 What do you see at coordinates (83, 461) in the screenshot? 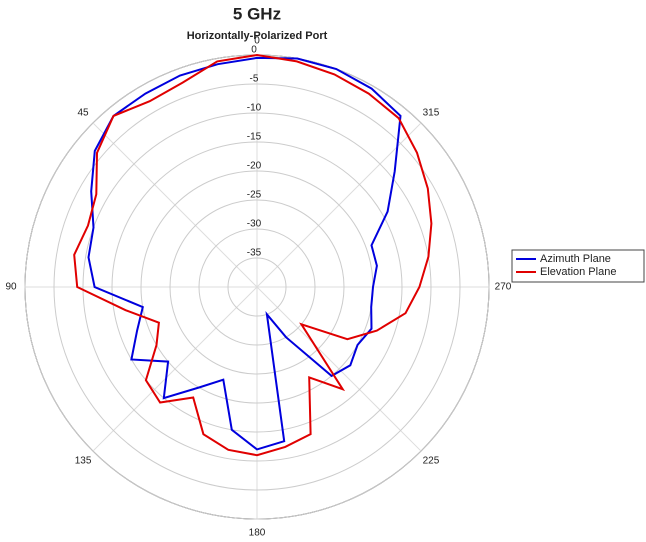
I see `angle-label: 135` at bounding box center [83, 461].